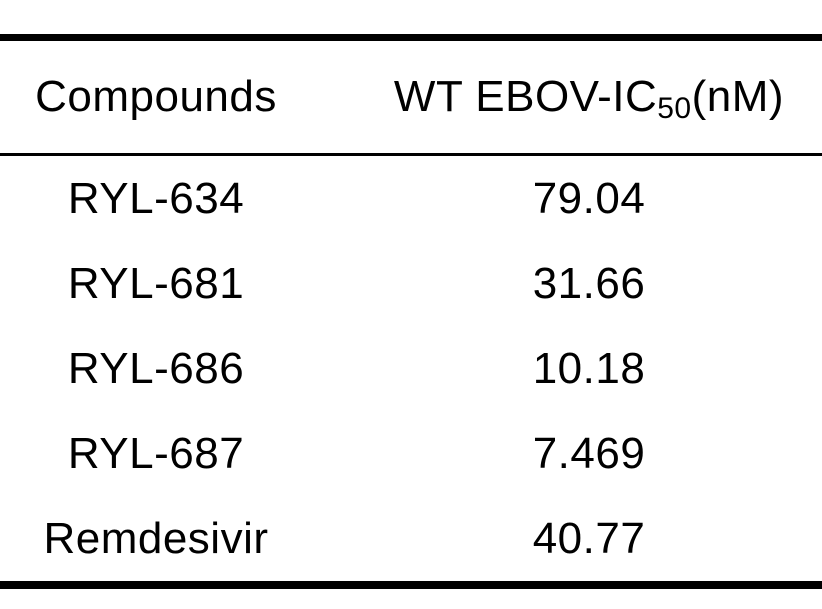 This screenshot has height=609, width=822. Describe the element at coordinates (411, 540) in the screenshot. I see `table-row: Remdesivir 40.77` at that location.